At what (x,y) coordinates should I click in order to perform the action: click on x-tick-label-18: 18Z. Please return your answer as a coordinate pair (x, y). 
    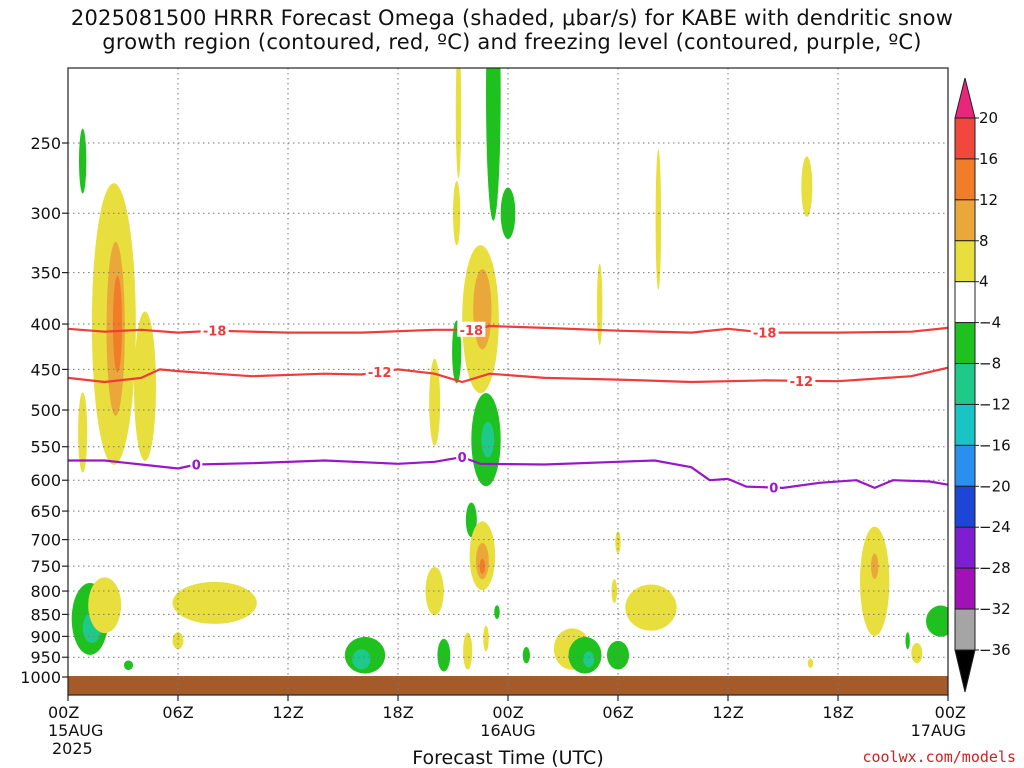
    Looking at the image, I should click on (397, 712).